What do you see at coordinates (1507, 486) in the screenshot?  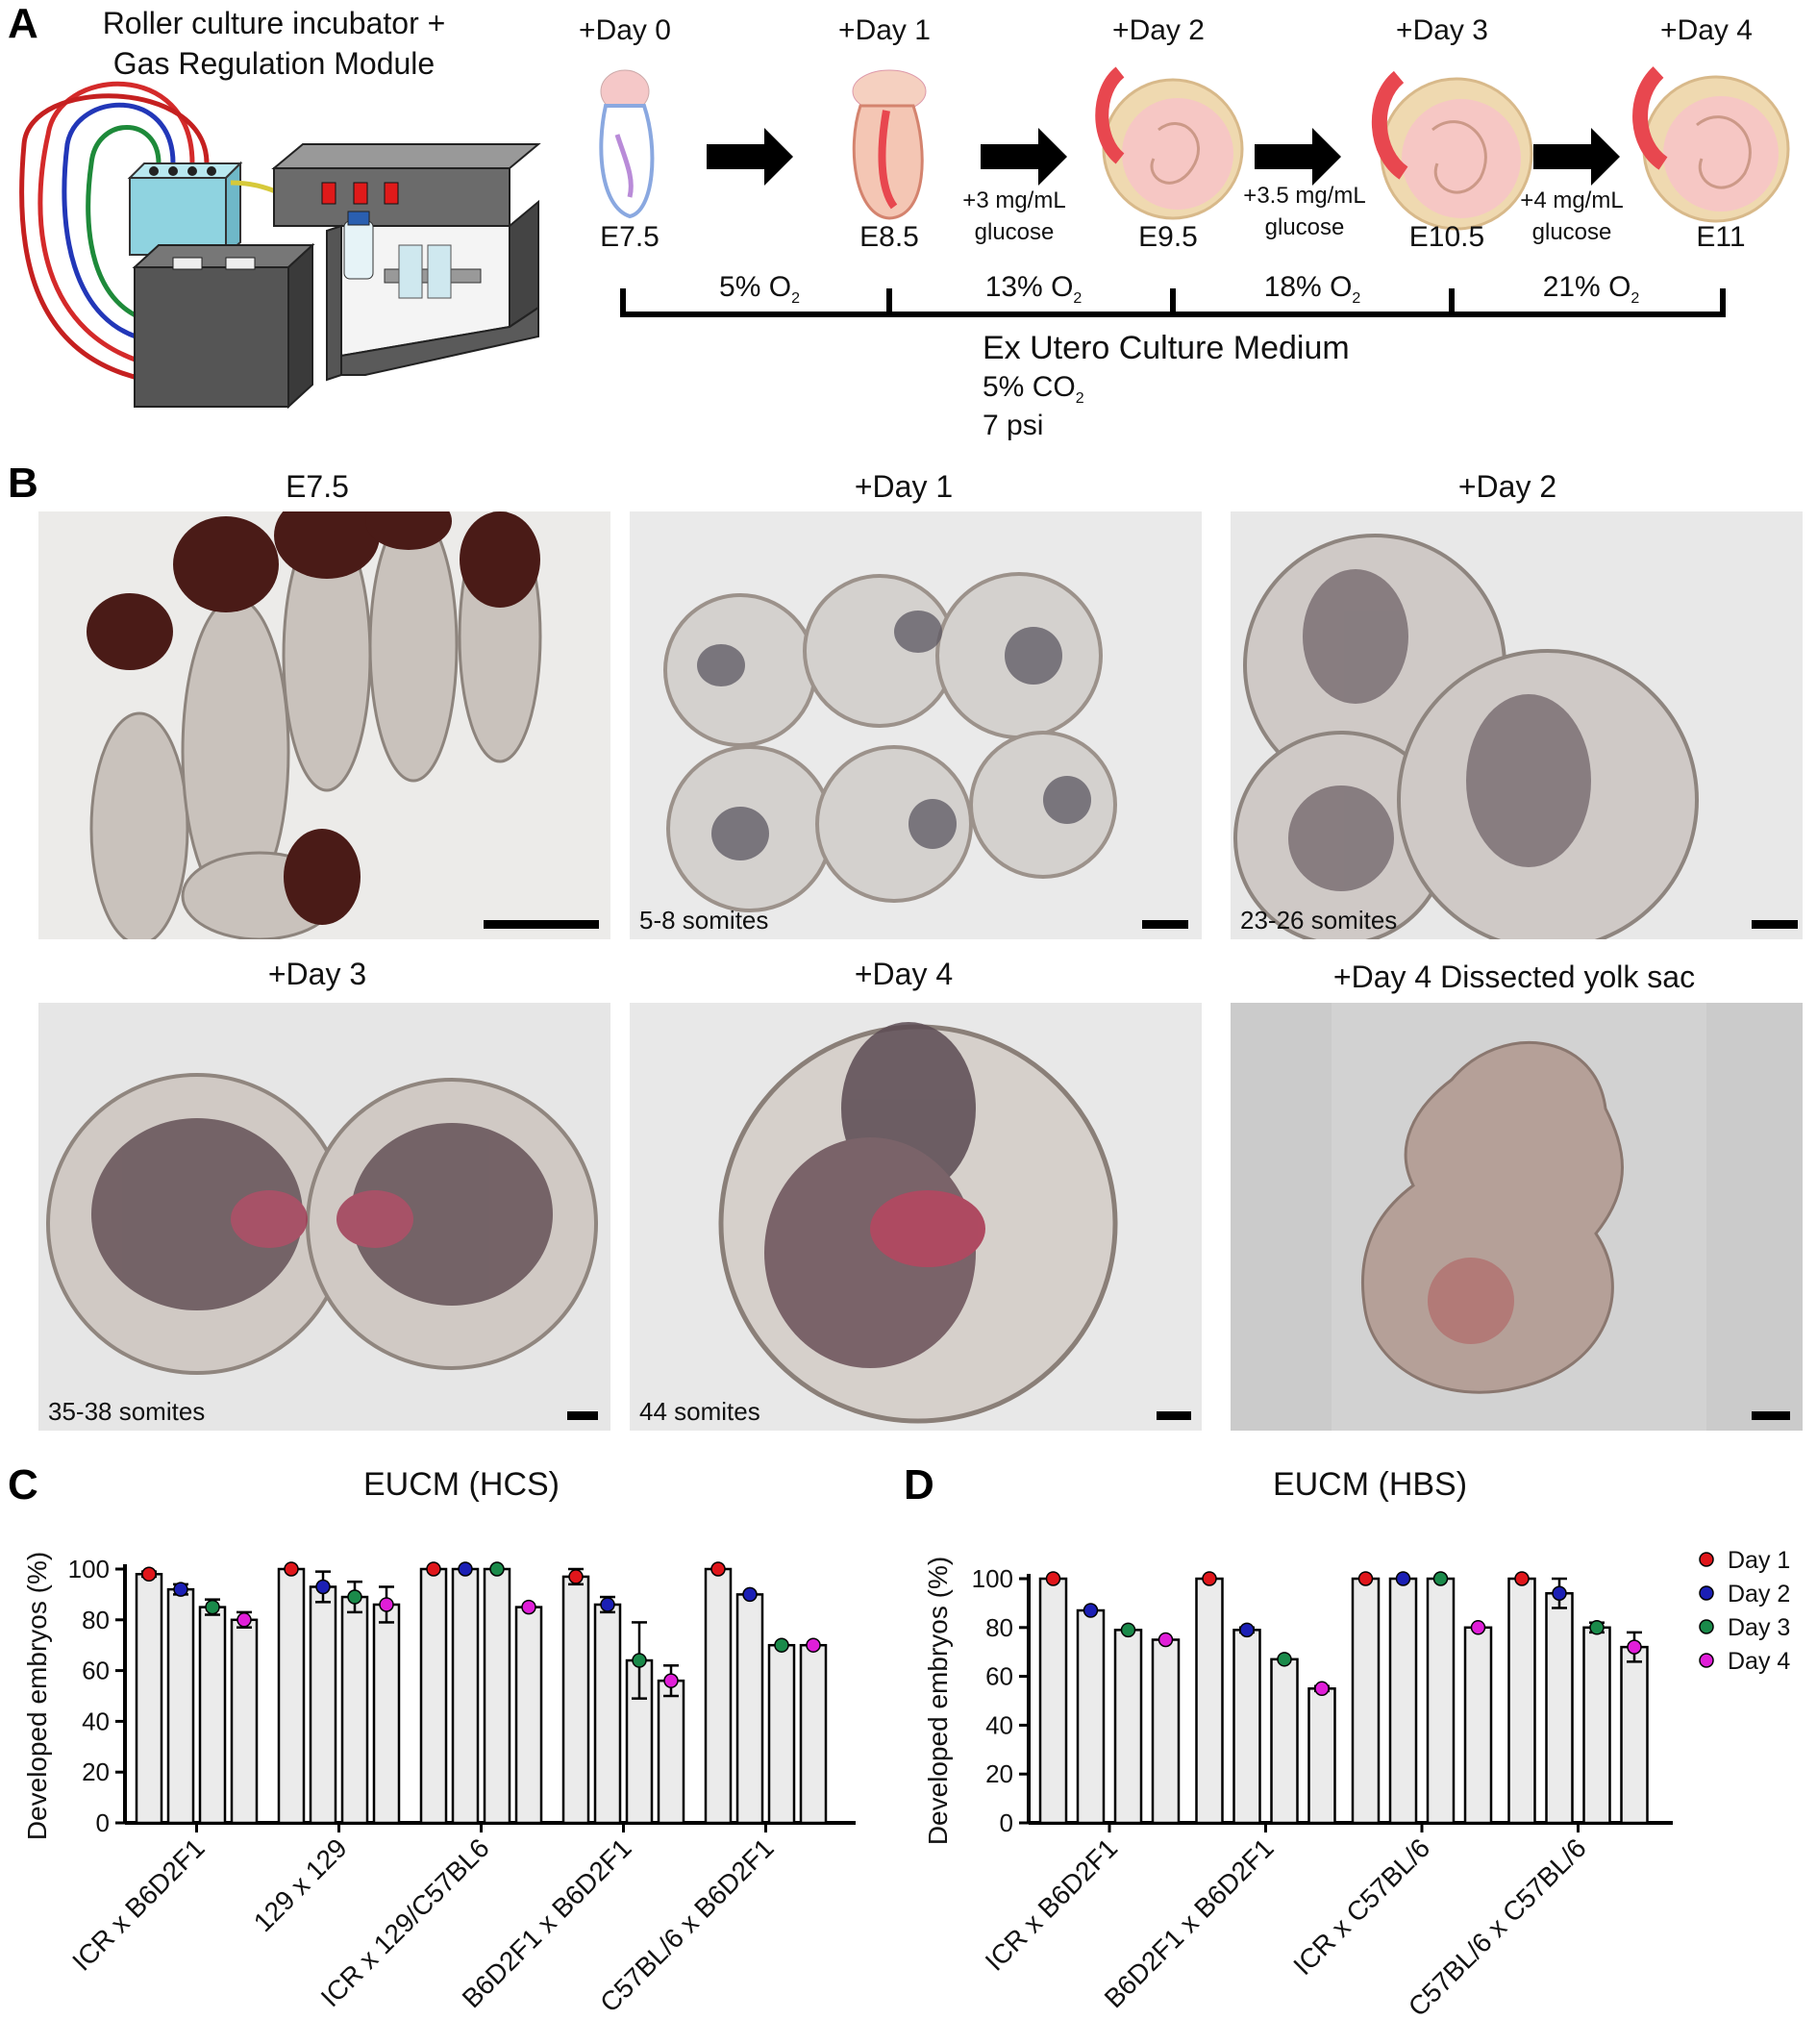 I see `photo-title-day2: +Day 2` at bounding box center [1507, 486].